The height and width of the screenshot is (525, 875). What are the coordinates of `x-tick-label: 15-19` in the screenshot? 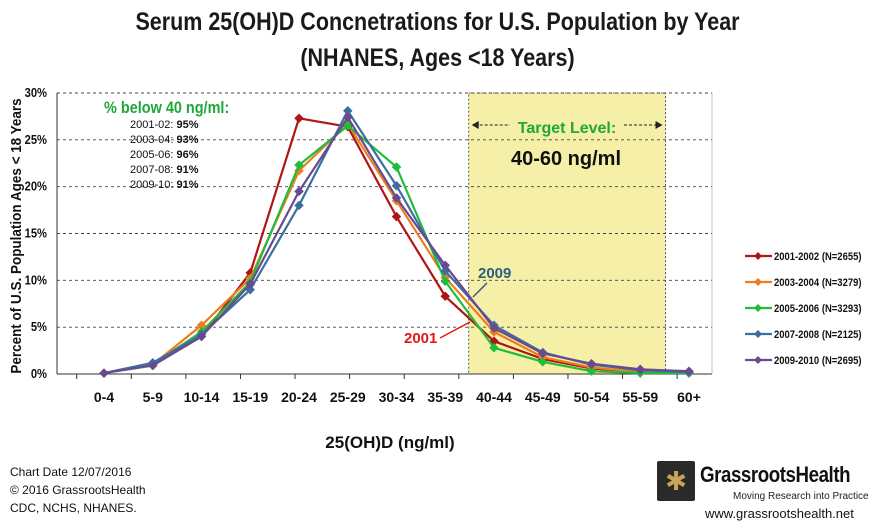 It's located at (250, 397).